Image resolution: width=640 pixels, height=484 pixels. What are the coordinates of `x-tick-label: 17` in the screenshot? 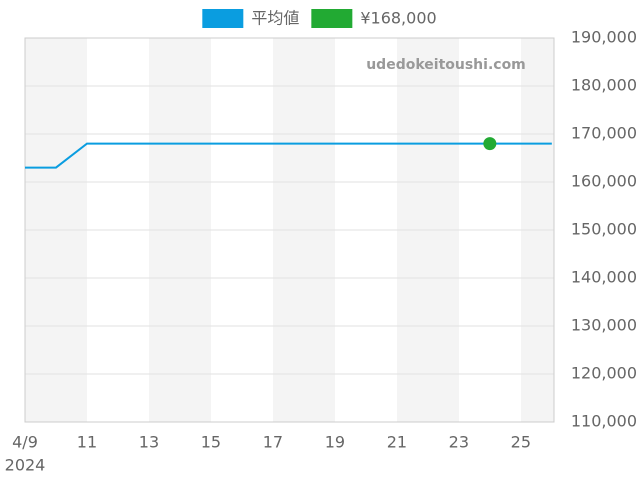 It's located at (273, 442).